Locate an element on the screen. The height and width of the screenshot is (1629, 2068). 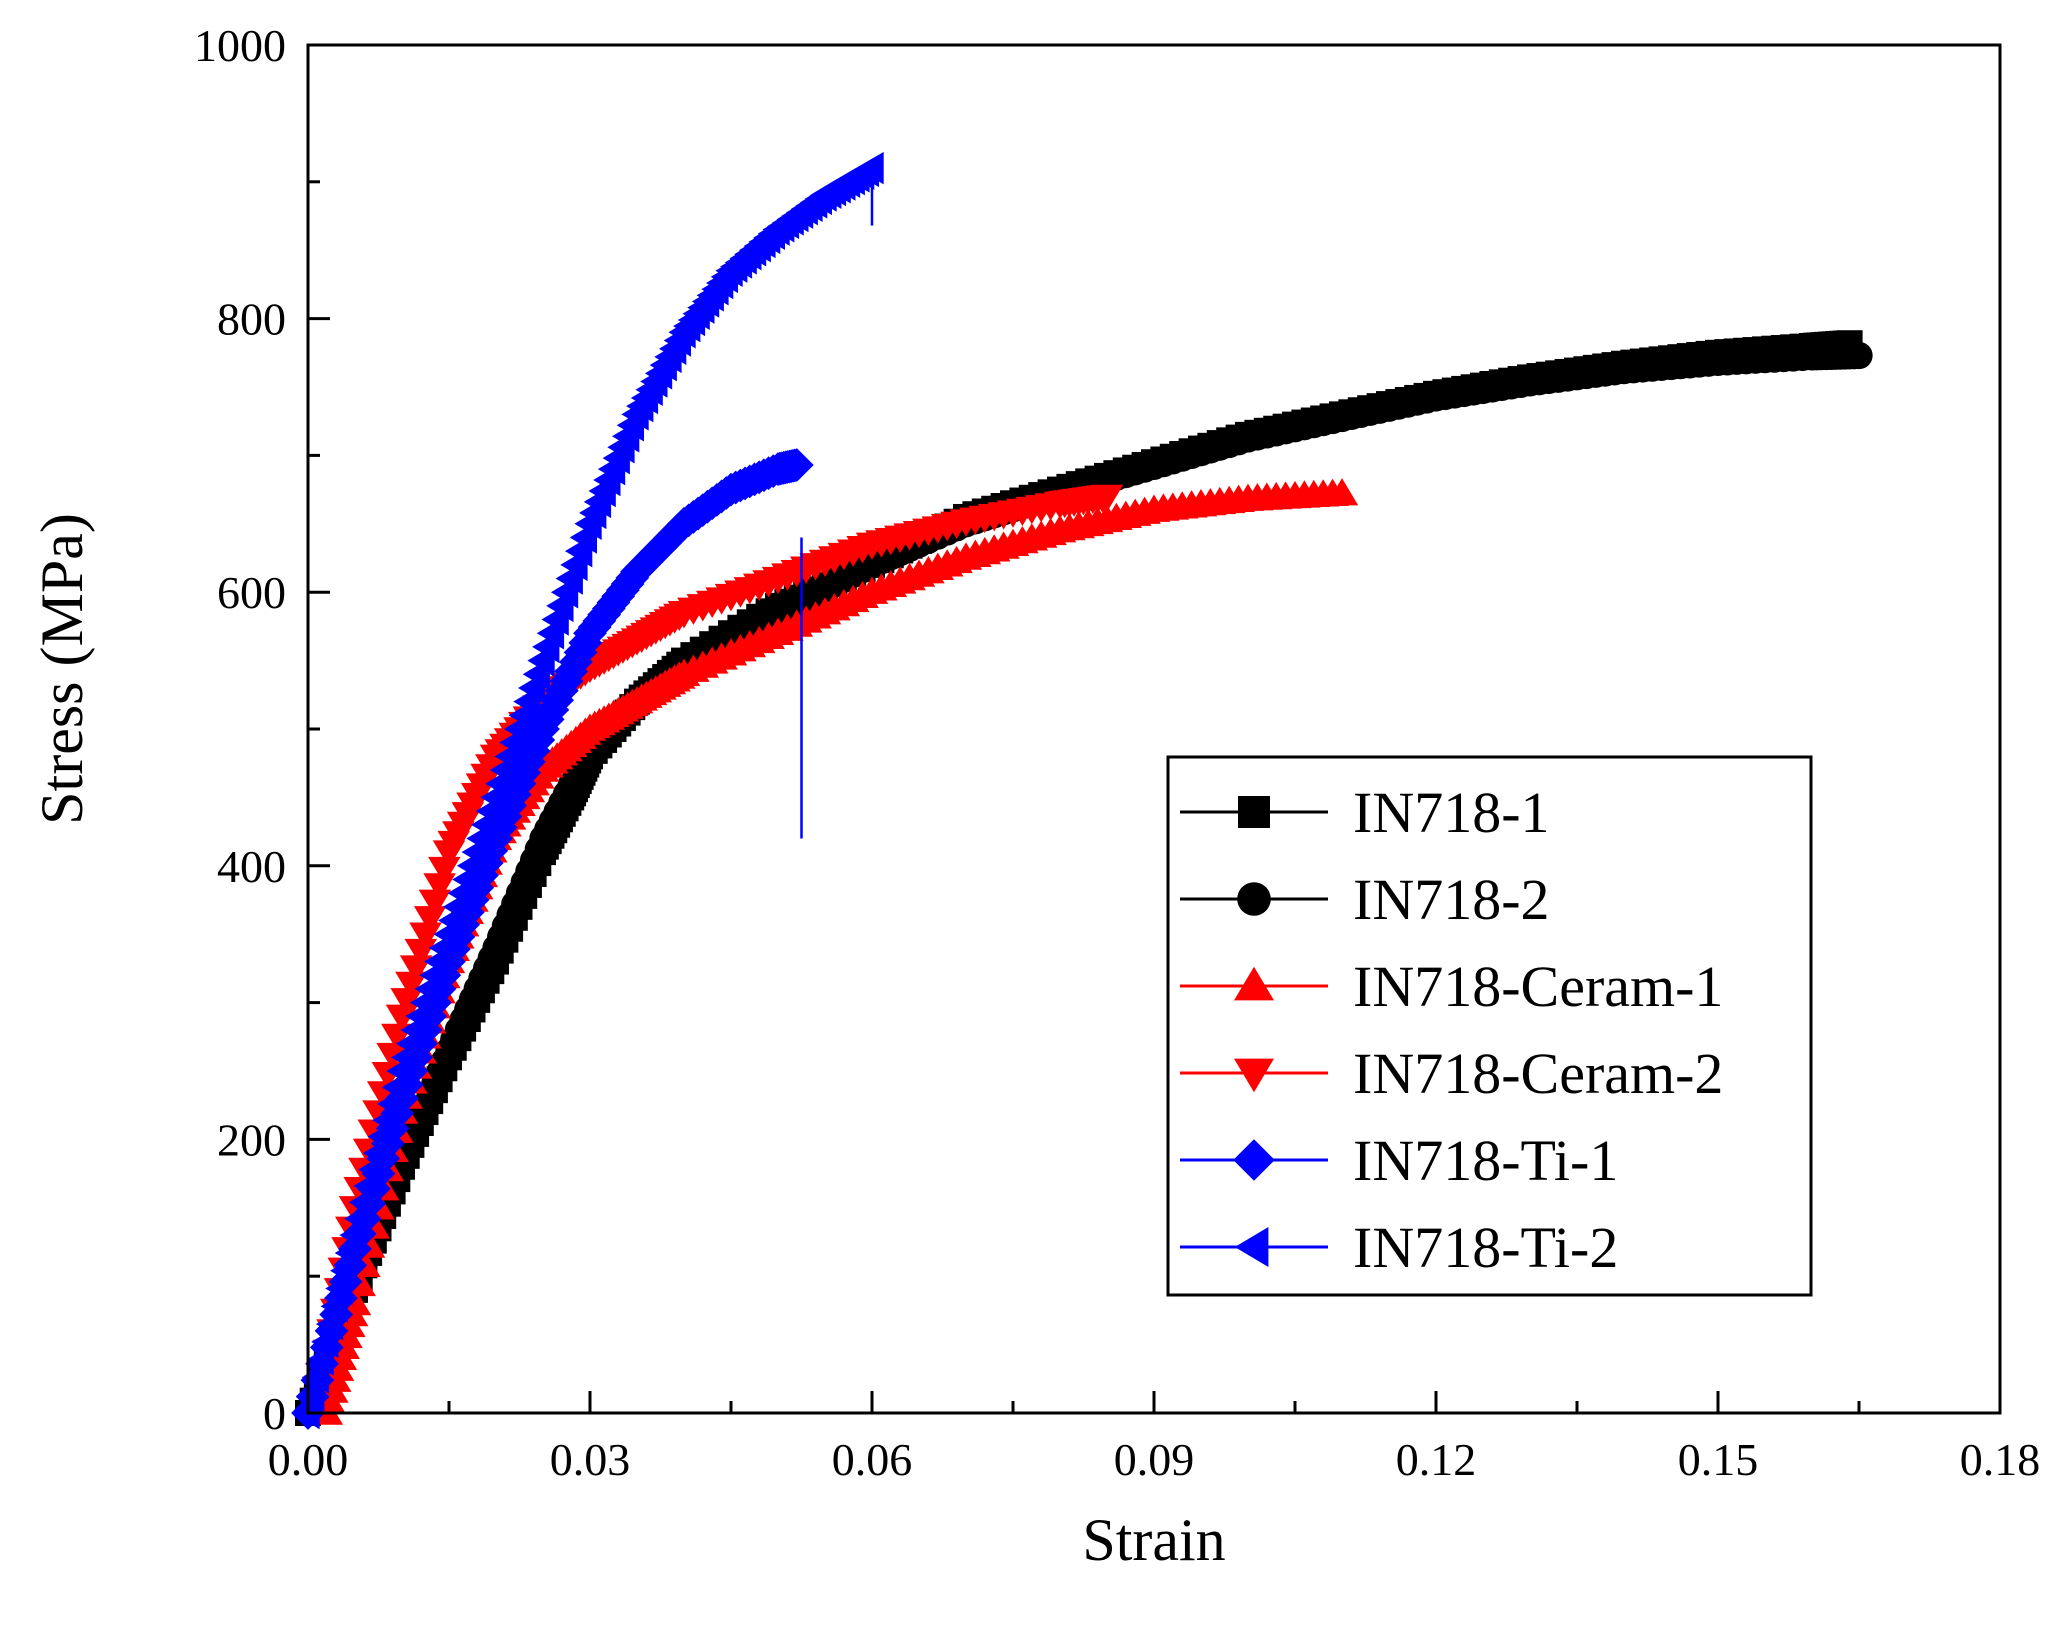
legend-item: IN718-Ceram-2 is located at coordinates (1451, 1073).